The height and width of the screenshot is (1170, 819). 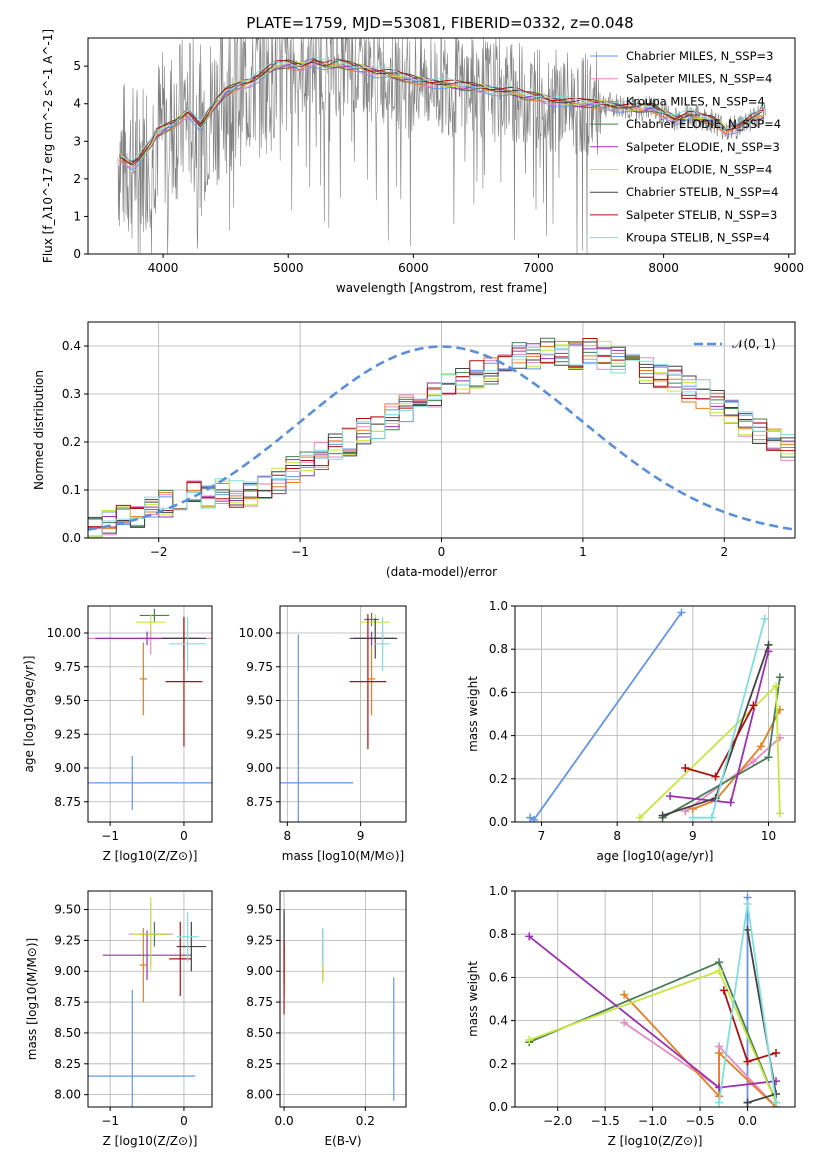 What do you see at coordinates (259, 701) in the screenshot?
I see `age-vs-mass-axes-ytick-label: 9.50` at bounding box center [259, 701].